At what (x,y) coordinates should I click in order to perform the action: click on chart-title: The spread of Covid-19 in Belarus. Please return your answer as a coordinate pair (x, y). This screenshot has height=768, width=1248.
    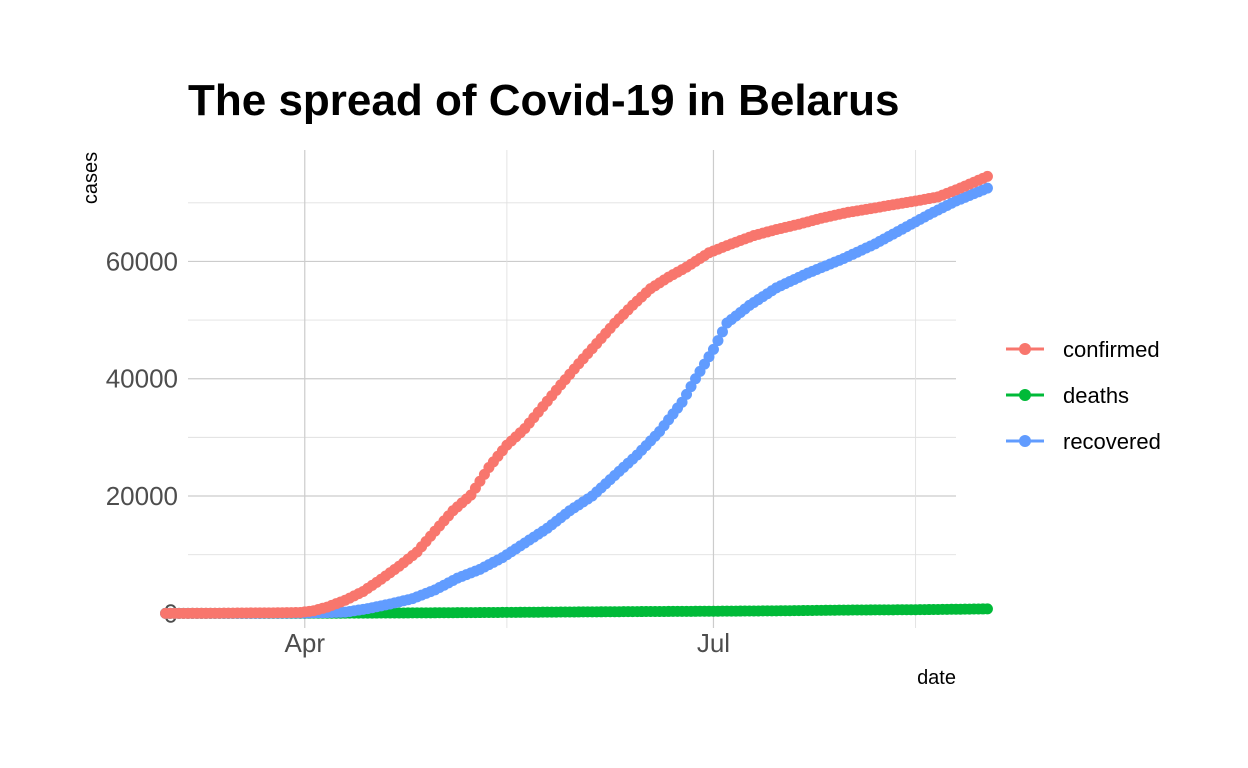
    Looking at the image, I should click on (544, 100).